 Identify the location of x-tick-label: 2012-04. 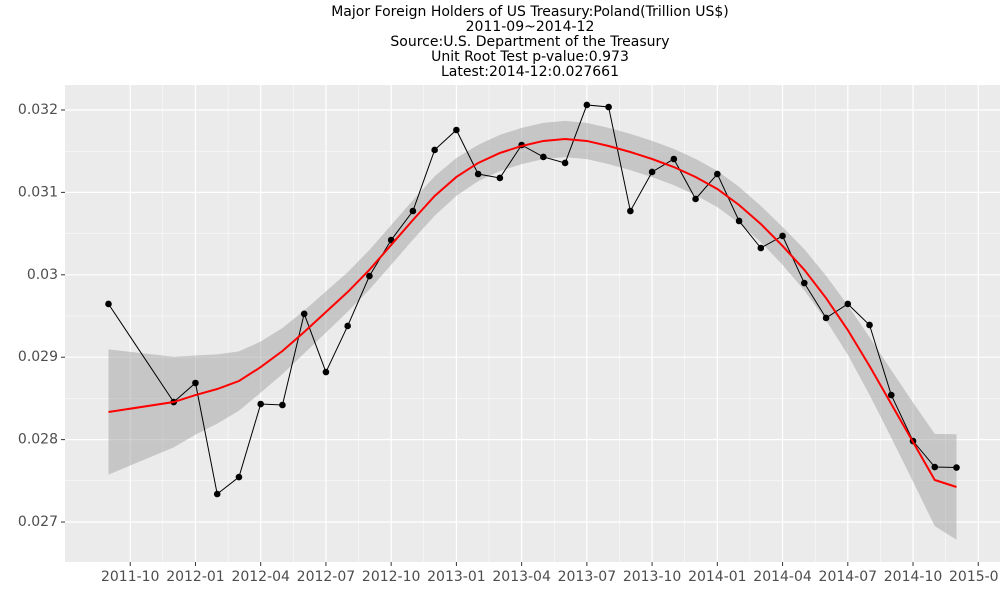
(260, 577).